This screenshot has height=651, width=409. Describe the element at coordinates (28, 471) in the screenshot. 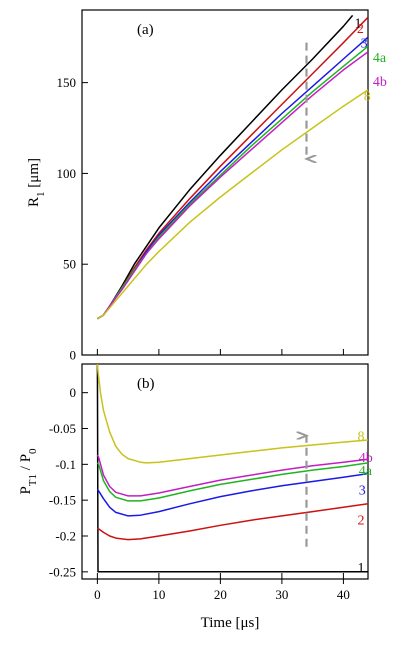

I see `panel-b-y-axis-label: PT1 / P0` at that location.